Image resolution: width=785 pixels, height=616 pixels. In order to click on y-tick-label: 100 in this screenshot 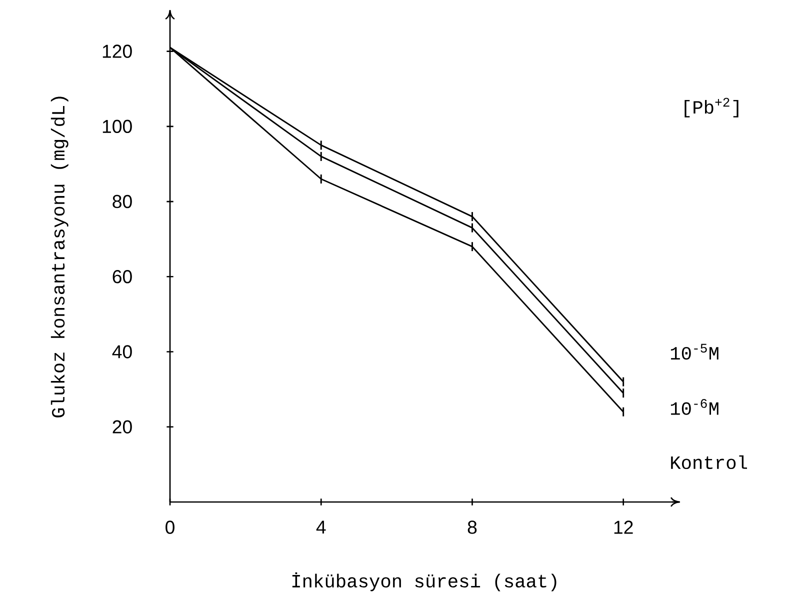, I will do `click(117, 127)`.